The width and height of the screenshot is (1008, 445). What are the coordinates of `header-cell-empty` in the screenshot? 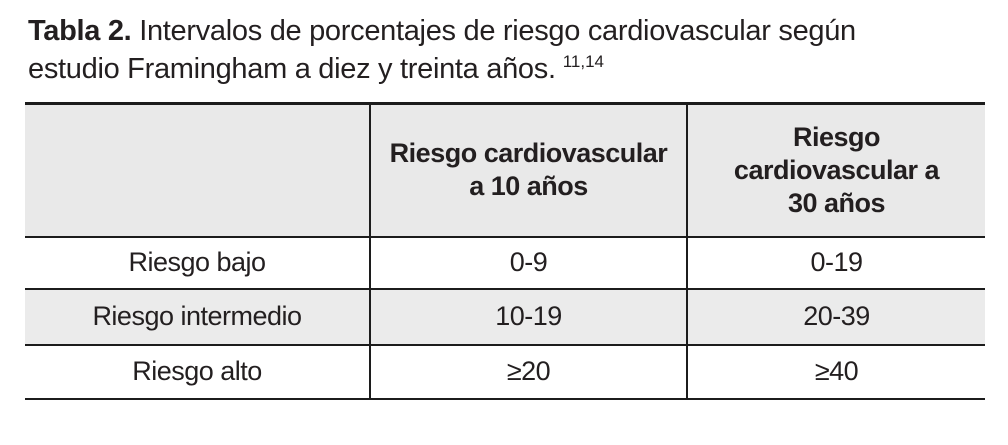 It's located at (197, 170).